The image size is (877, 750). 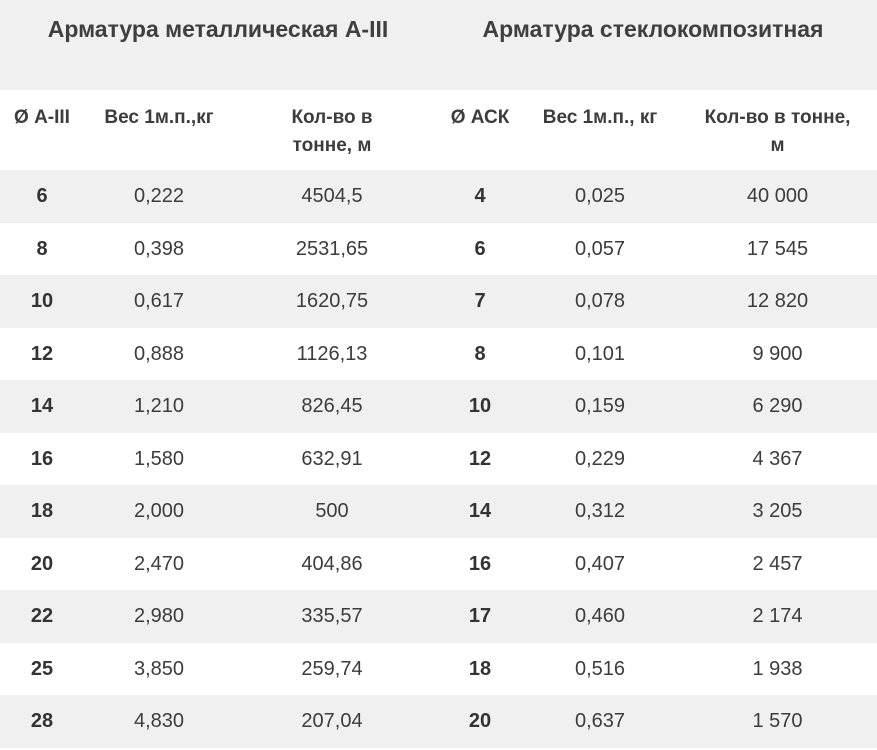 I want to click on cell-weight-metal: 0,617, so click(x=159, y=301).